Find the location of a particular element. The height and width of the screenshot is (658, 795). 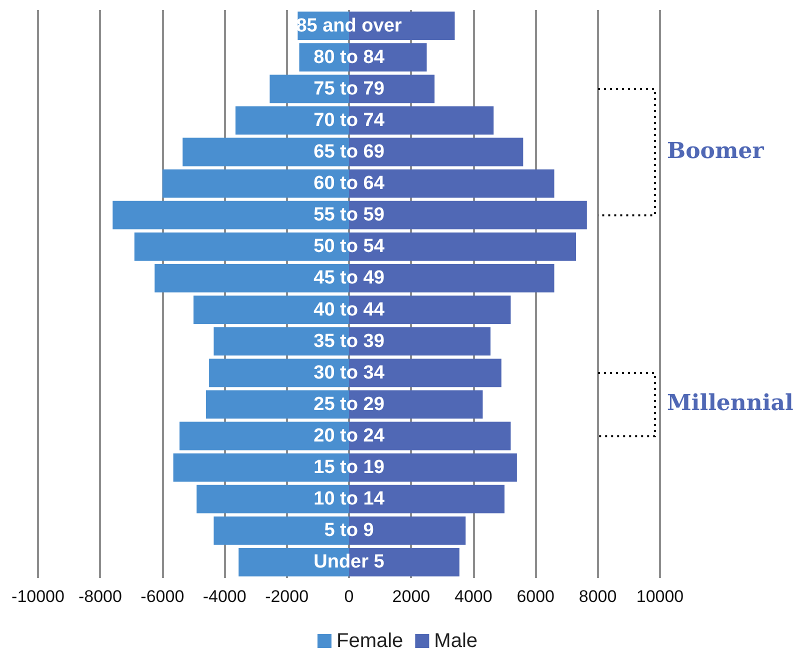

x-tick-label: 2000 is located at coordinates (411, 596).